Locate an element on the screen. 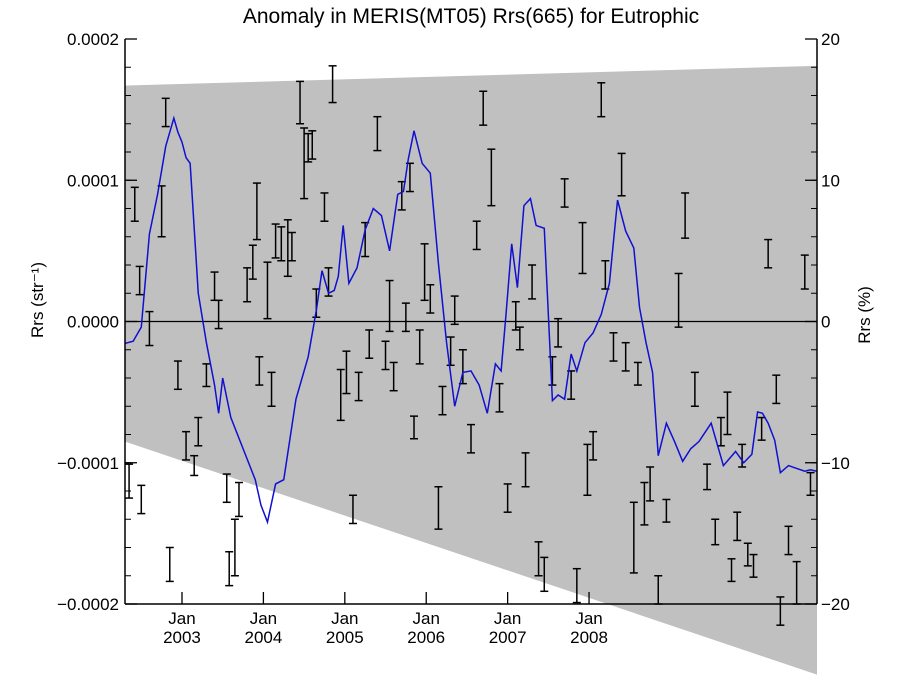 The height and width of the screenshot is (675, 900). x-tick-label-year: 2004 is located at coordinates (263, 637).